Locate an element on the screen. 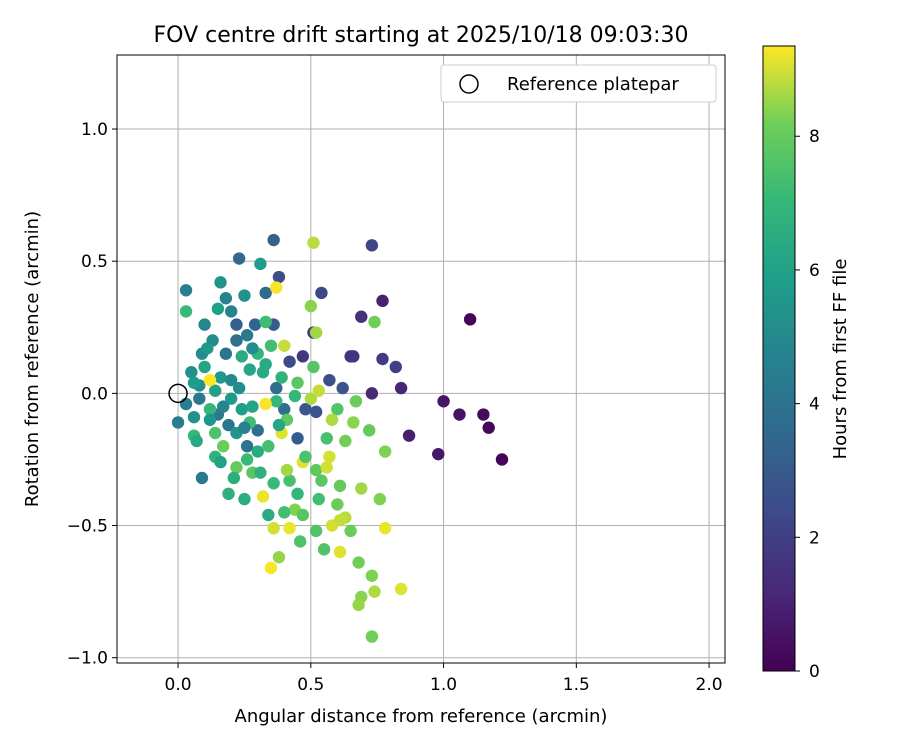 The height and width of the screenshot is (750, 900). legend-box is located at coordinates (578, 83).